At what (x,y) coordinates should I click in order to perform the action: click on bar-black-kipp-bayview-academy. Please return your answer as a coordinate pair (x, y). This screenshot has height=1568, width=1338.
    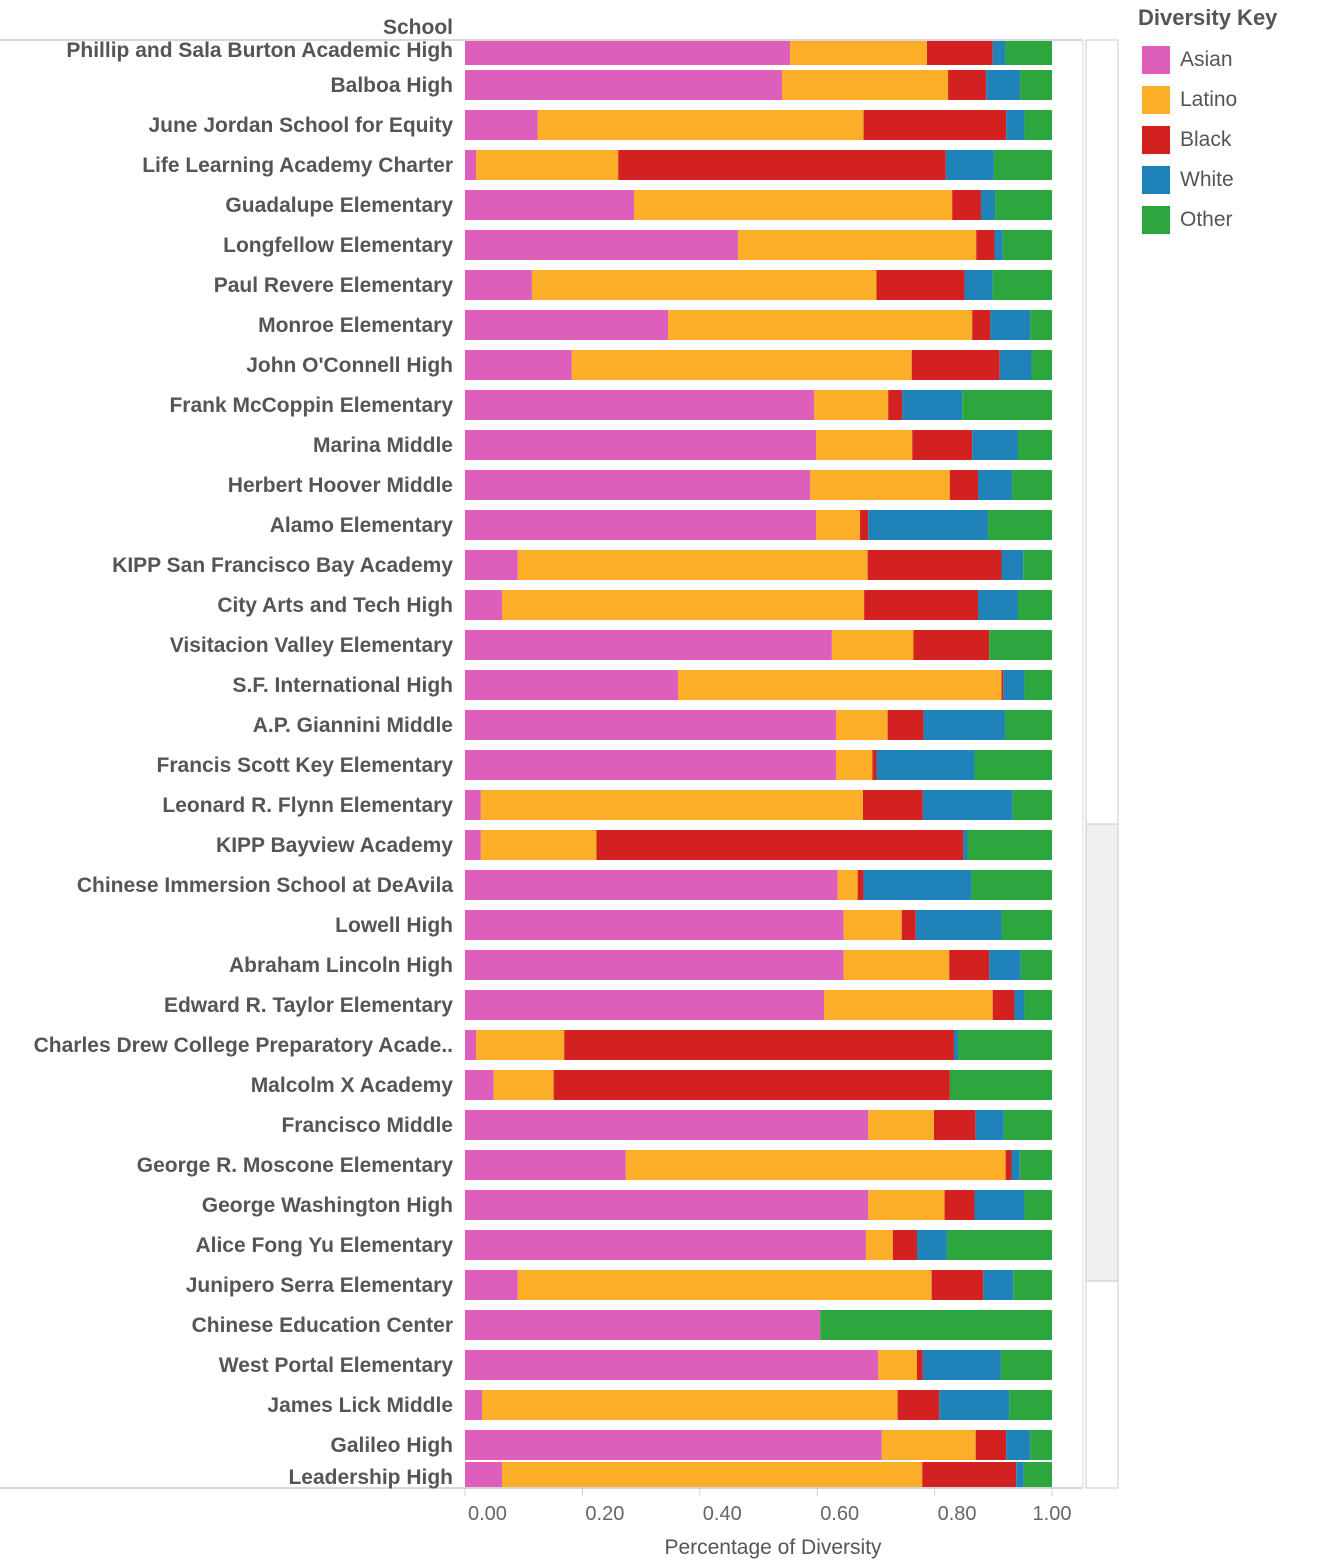
    Looking at the image, I should click on (780, 845).